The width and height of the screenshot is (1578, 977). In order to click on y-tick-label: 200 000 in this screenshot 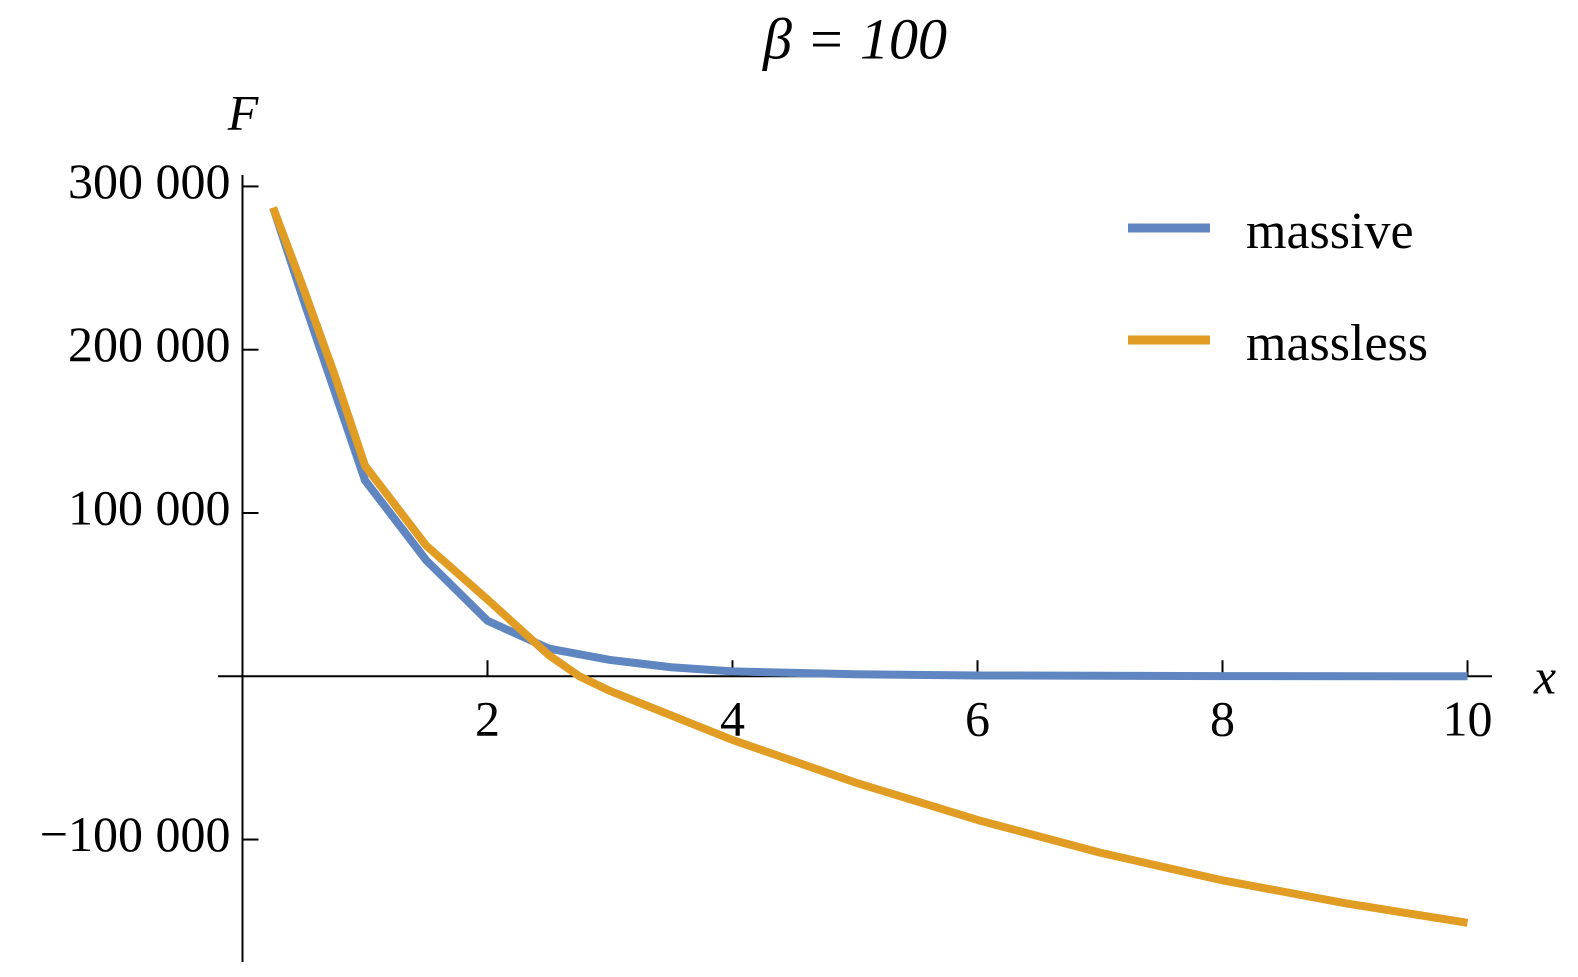, I will do `click(149, 344)`.